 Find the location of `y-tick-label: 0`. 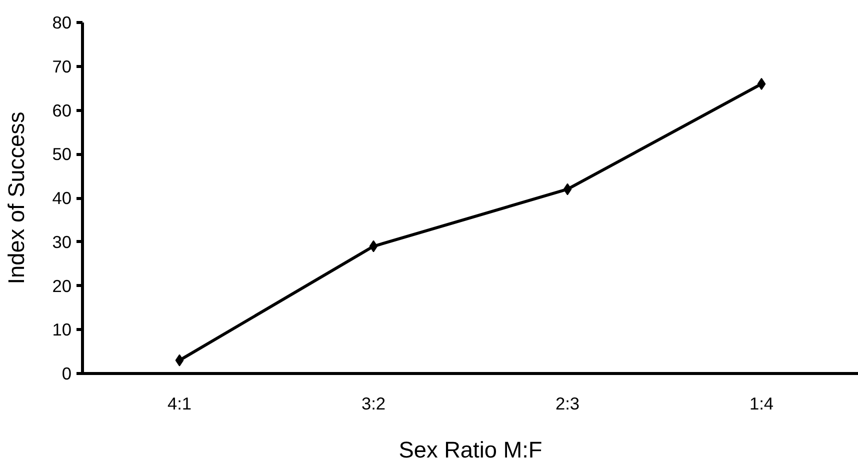

y-tick-label: 0 is located at coordinates (67, 374).